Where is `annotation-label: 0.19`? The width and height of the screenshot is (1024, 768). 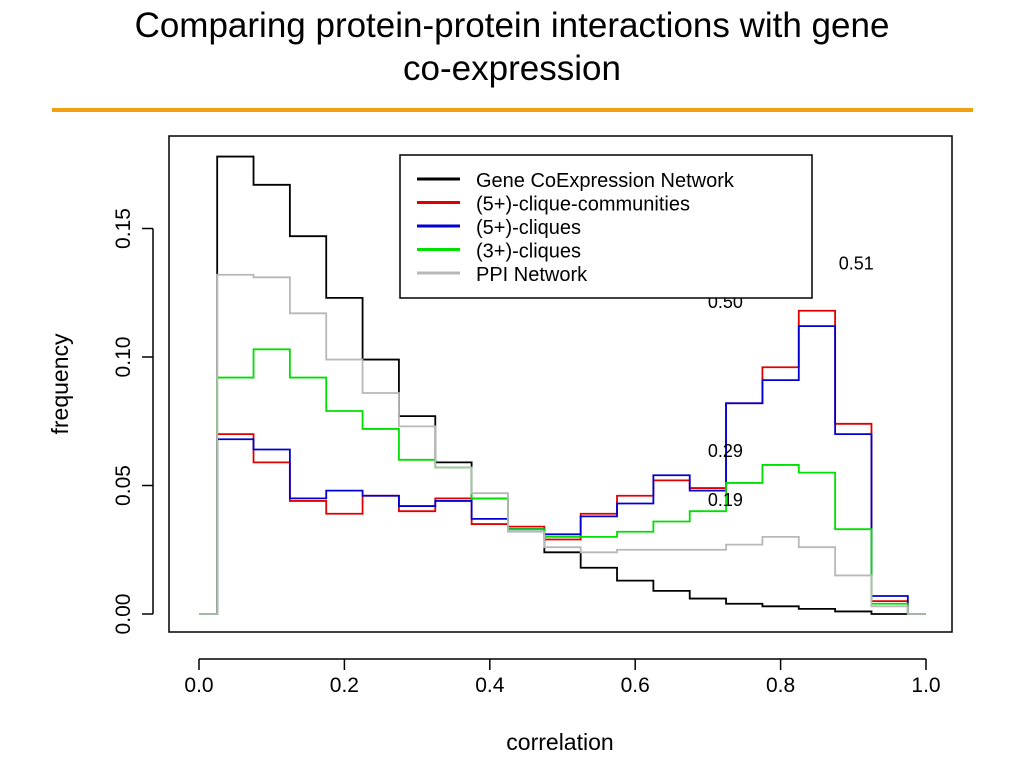
annotation-label: 0.19 is located at coordinates (725, 500).